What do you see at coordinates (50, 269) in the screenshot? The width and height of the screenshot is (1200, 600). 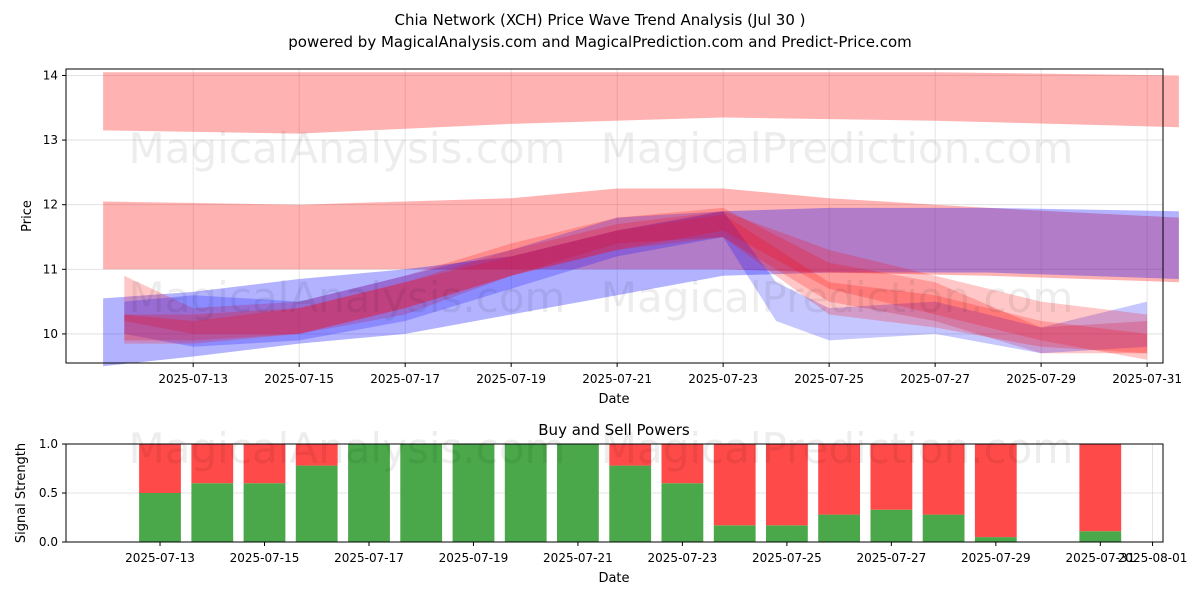 I see `y-tick-label: 11` at bounding box center [50, 269].